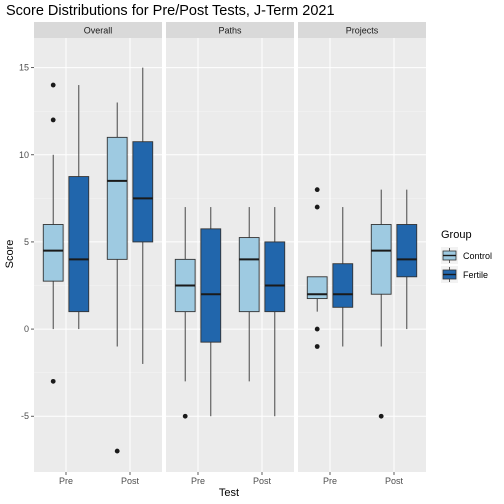  What do you see at coordinates (10, 254) in the screenshot?
I see `y-axis-title: Score` at bounding box center [10, 254].